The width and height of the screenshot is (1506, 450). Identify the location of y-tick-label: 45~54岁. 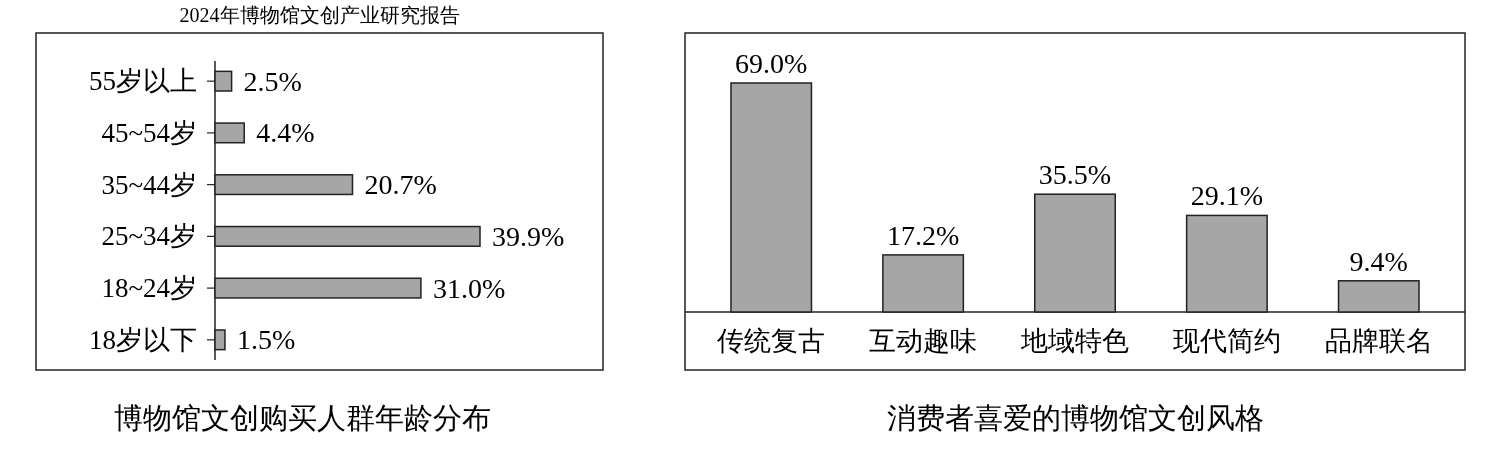
(149, 132).